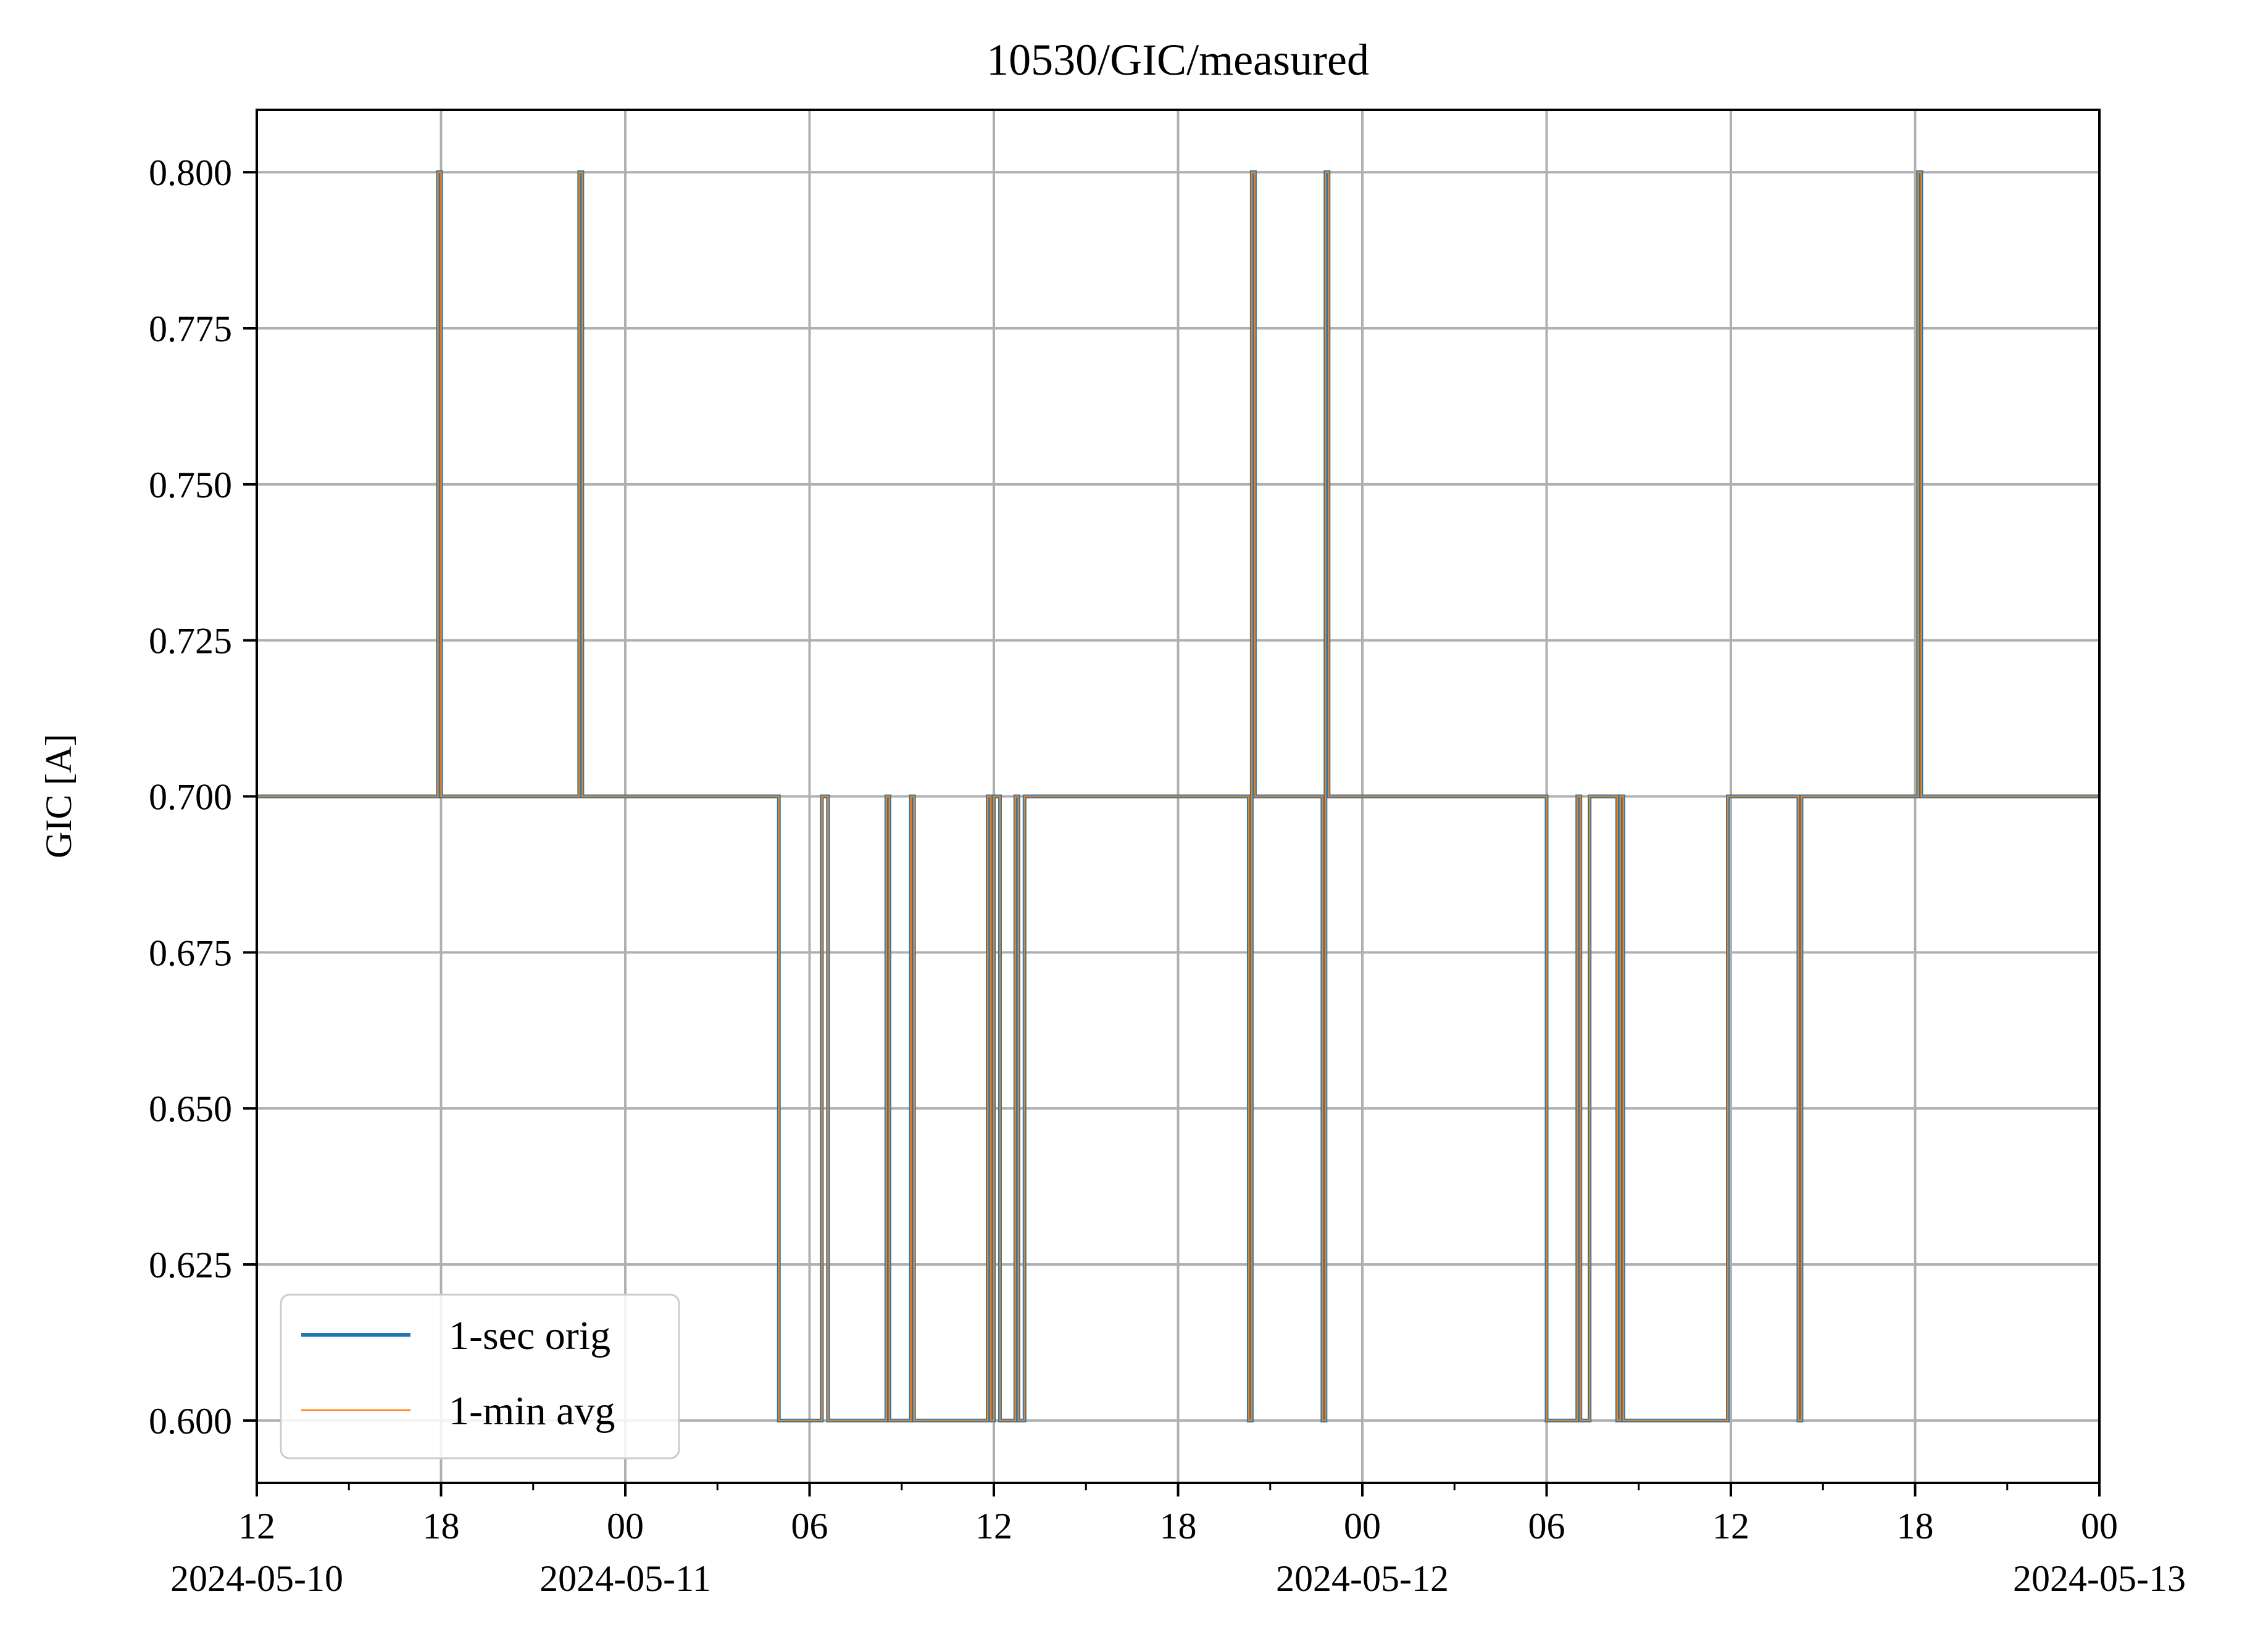 This screenshot has height=1652, width=2250. I want to click on chart-title: 10530/GIC/measured, so click(1177, 60).